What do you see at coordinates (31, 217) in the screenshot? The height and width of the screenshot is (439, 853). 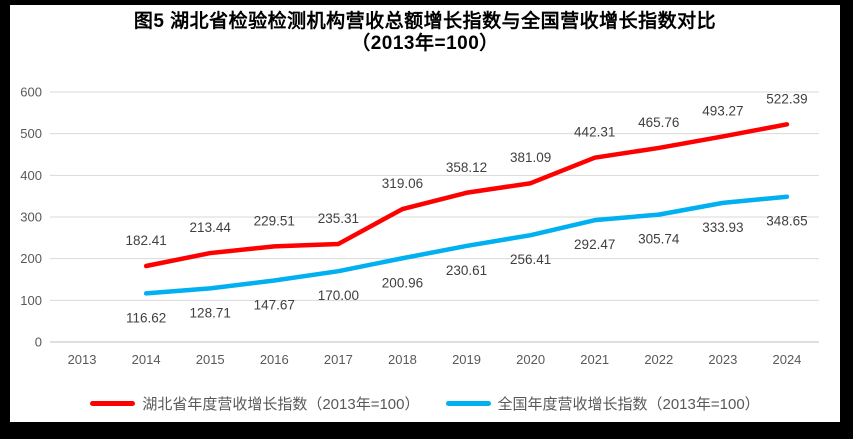 I see `y-axis-tick-label: 300` at bounding box center [31, 217].